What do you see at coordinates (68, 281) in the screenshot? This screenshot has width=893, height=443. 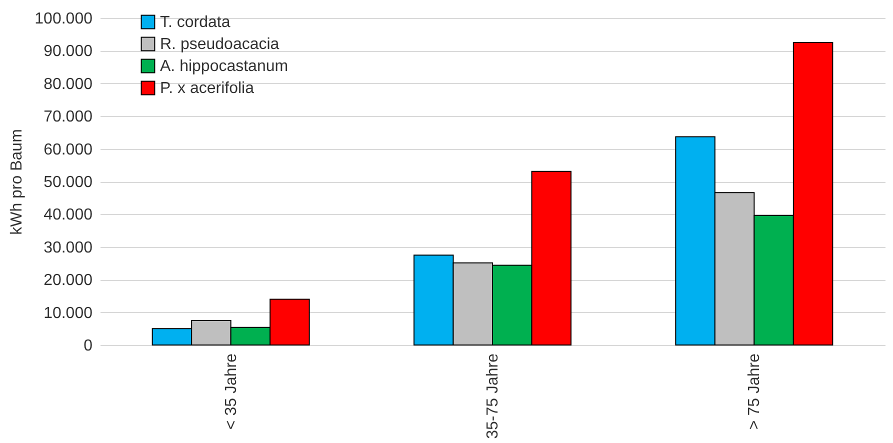 I see `y-tick-label: 20.000` at bounding box center [68, 281].